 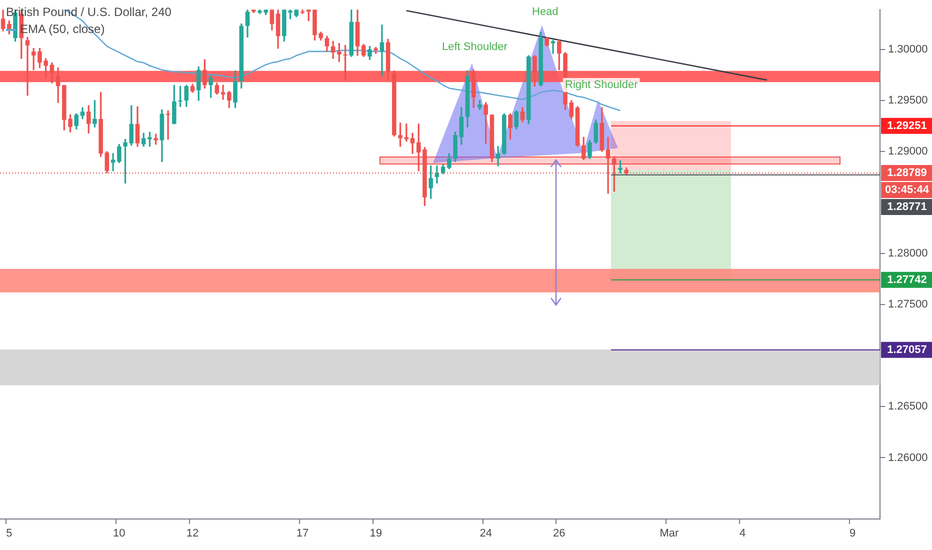 I want to click on x-tick-label: 12, so click(x=192, y=534).